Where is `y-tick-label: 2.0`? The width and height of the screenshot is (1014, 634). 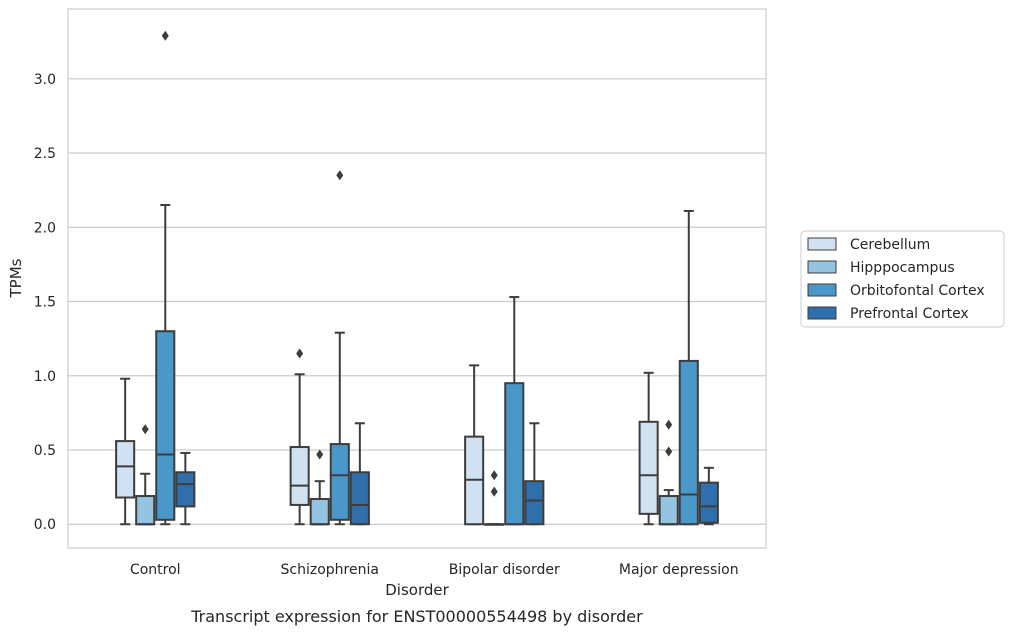 y-tick-label: 2.0 is located at coordinates (45, 228).